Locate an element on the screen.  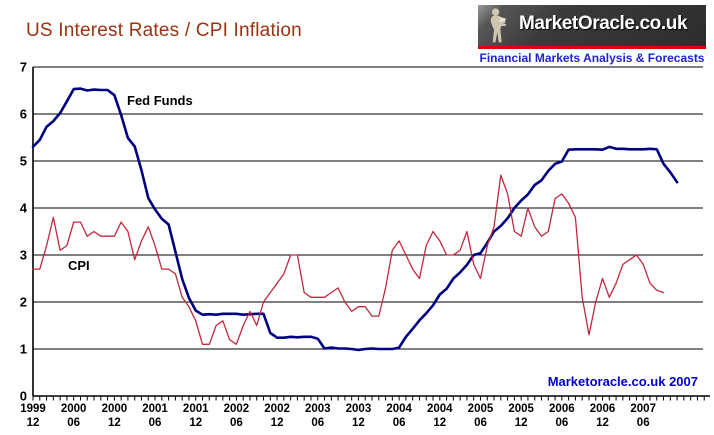
logo-banner: MarketOracle.co.uk is located at coordinates (592, 25).